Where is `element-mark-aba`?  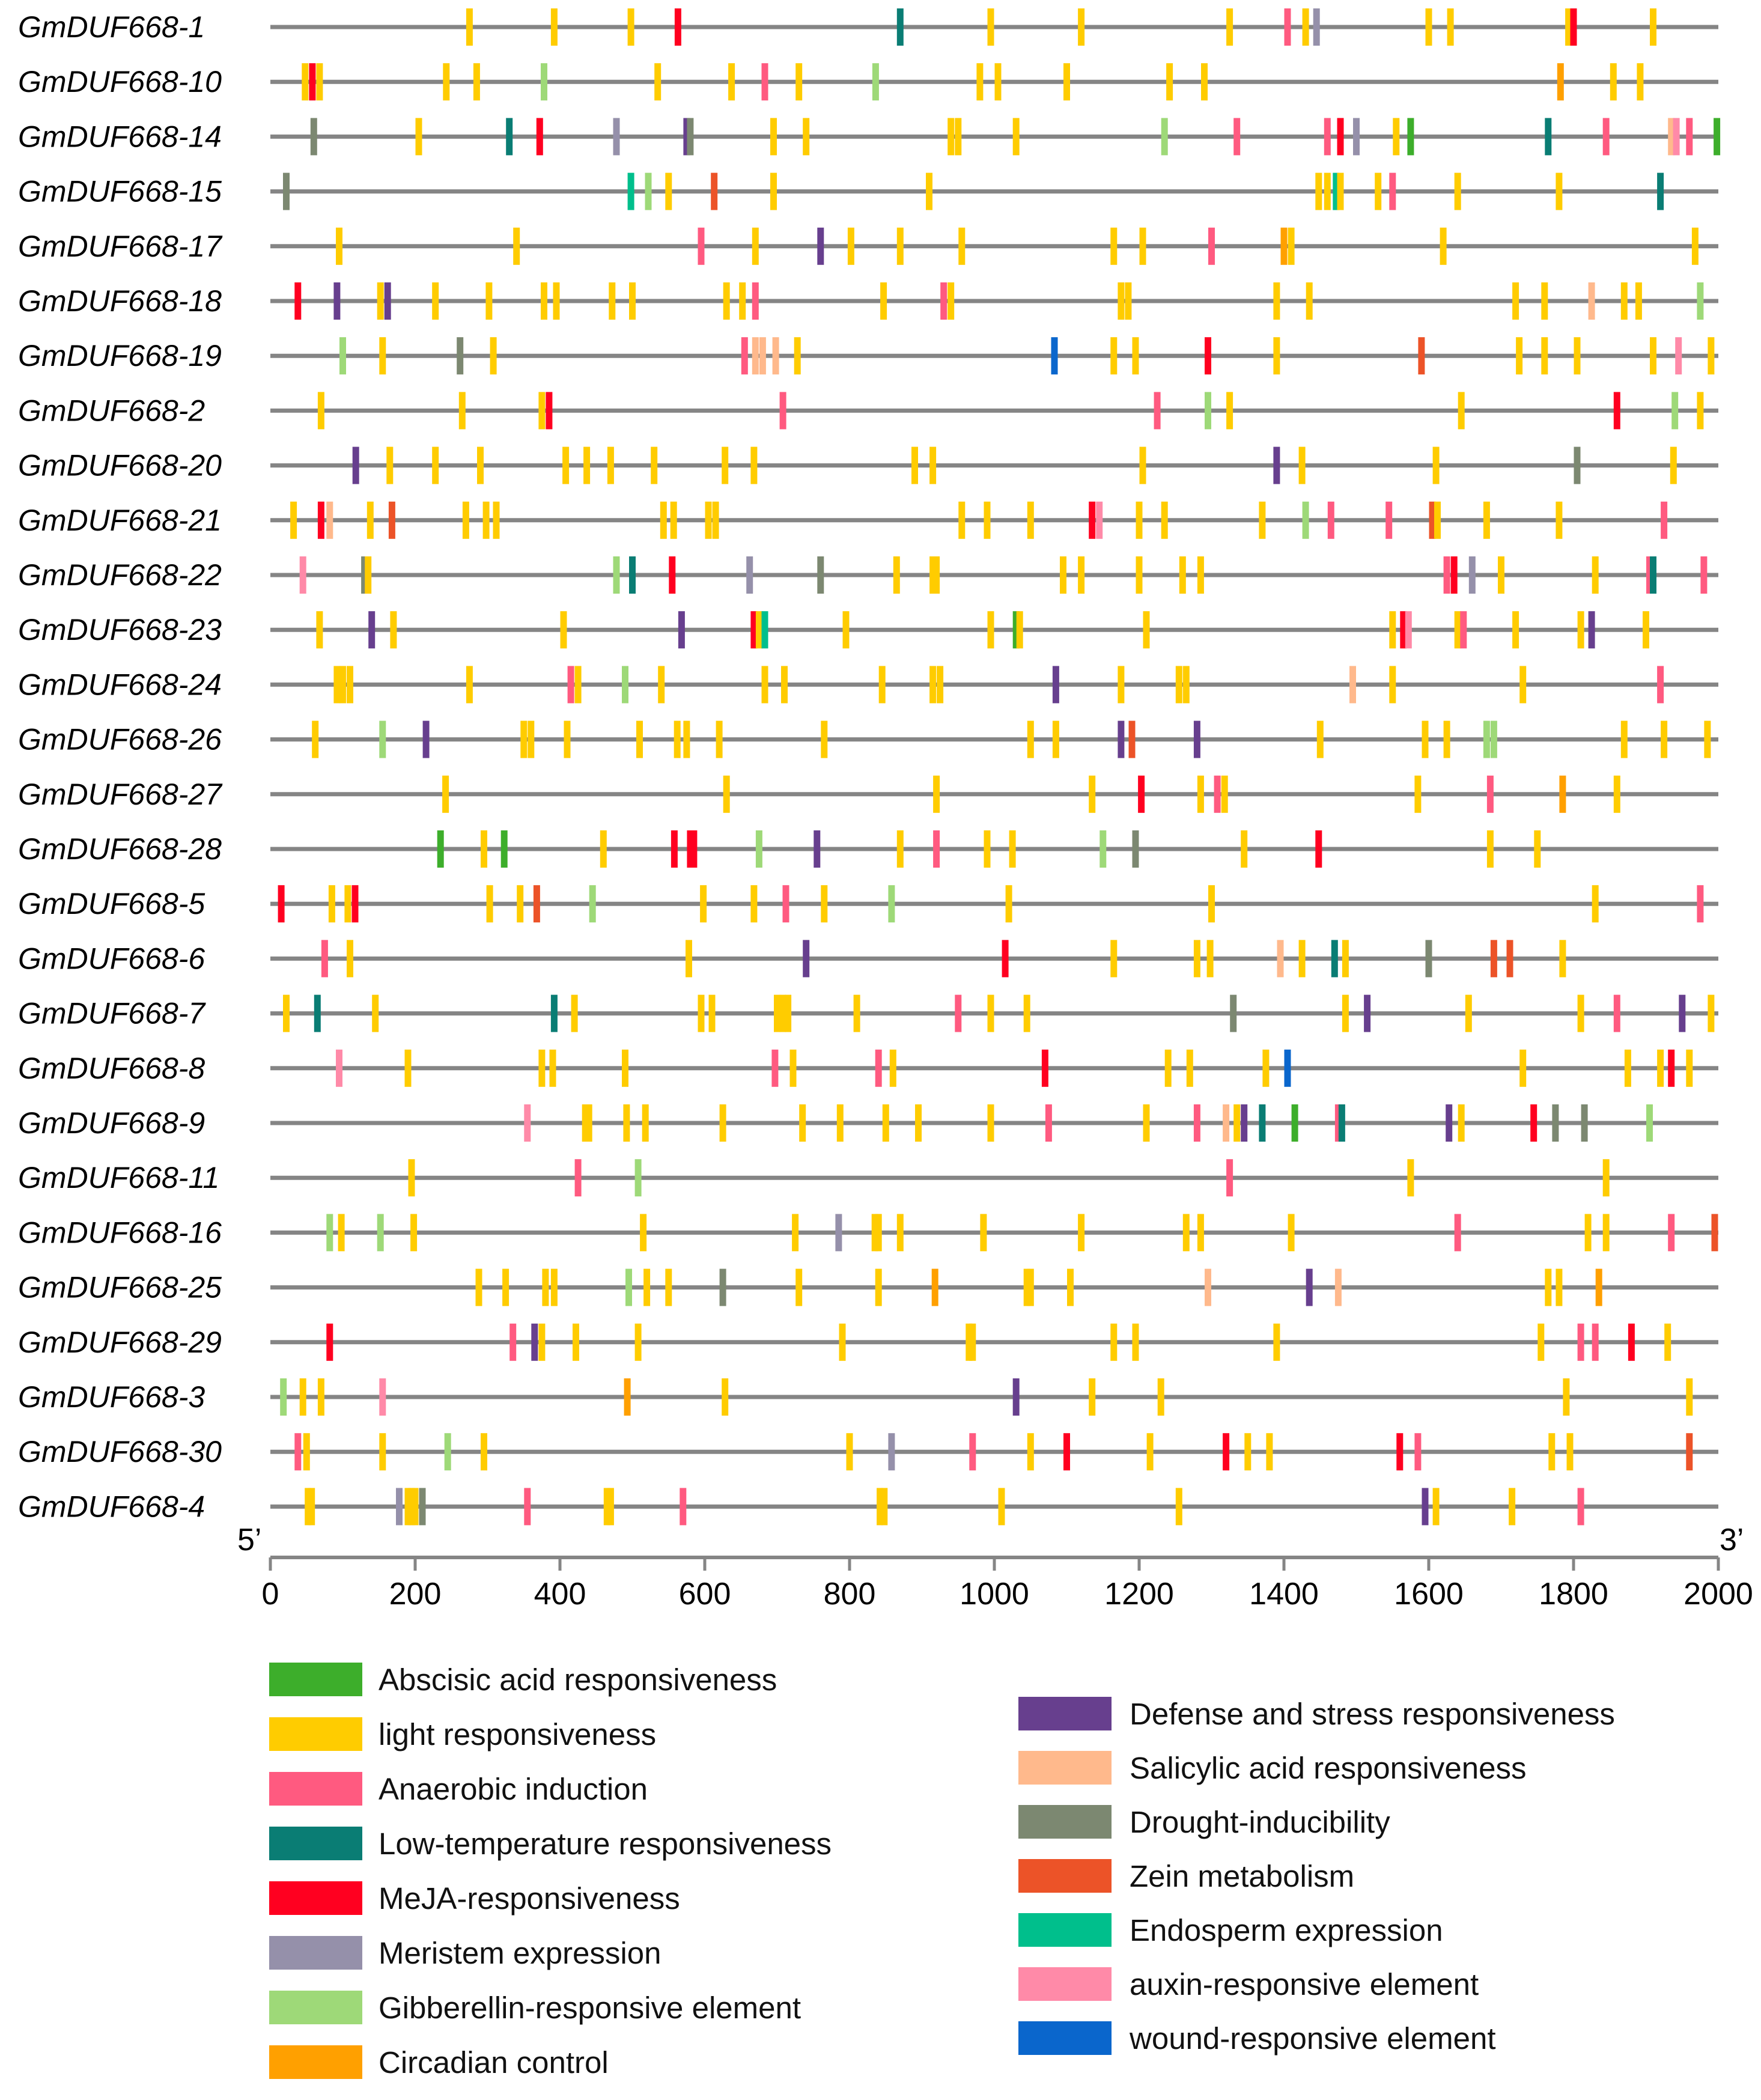
element-mark-aba is located at coordinates (441, 849).